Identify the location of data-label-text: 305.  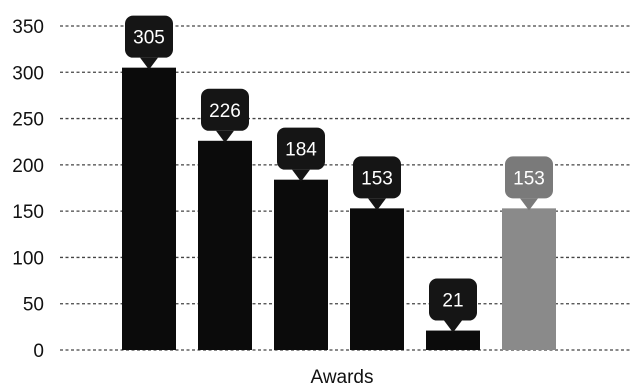
(149, 38).